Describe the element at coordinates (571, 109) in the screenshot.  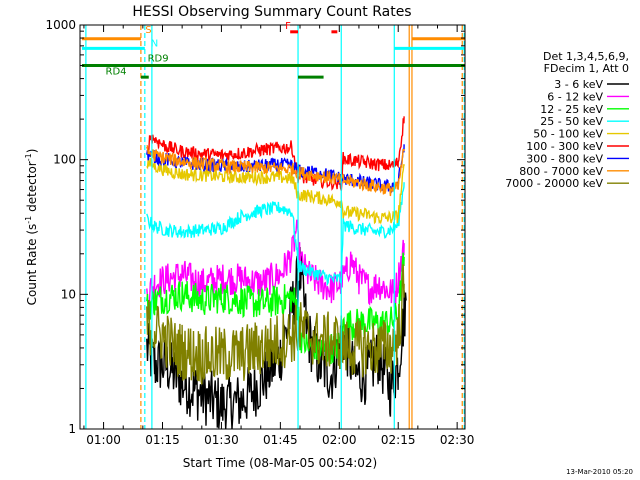
I see `legend-label-2: 12 - 25 keV` at that location.